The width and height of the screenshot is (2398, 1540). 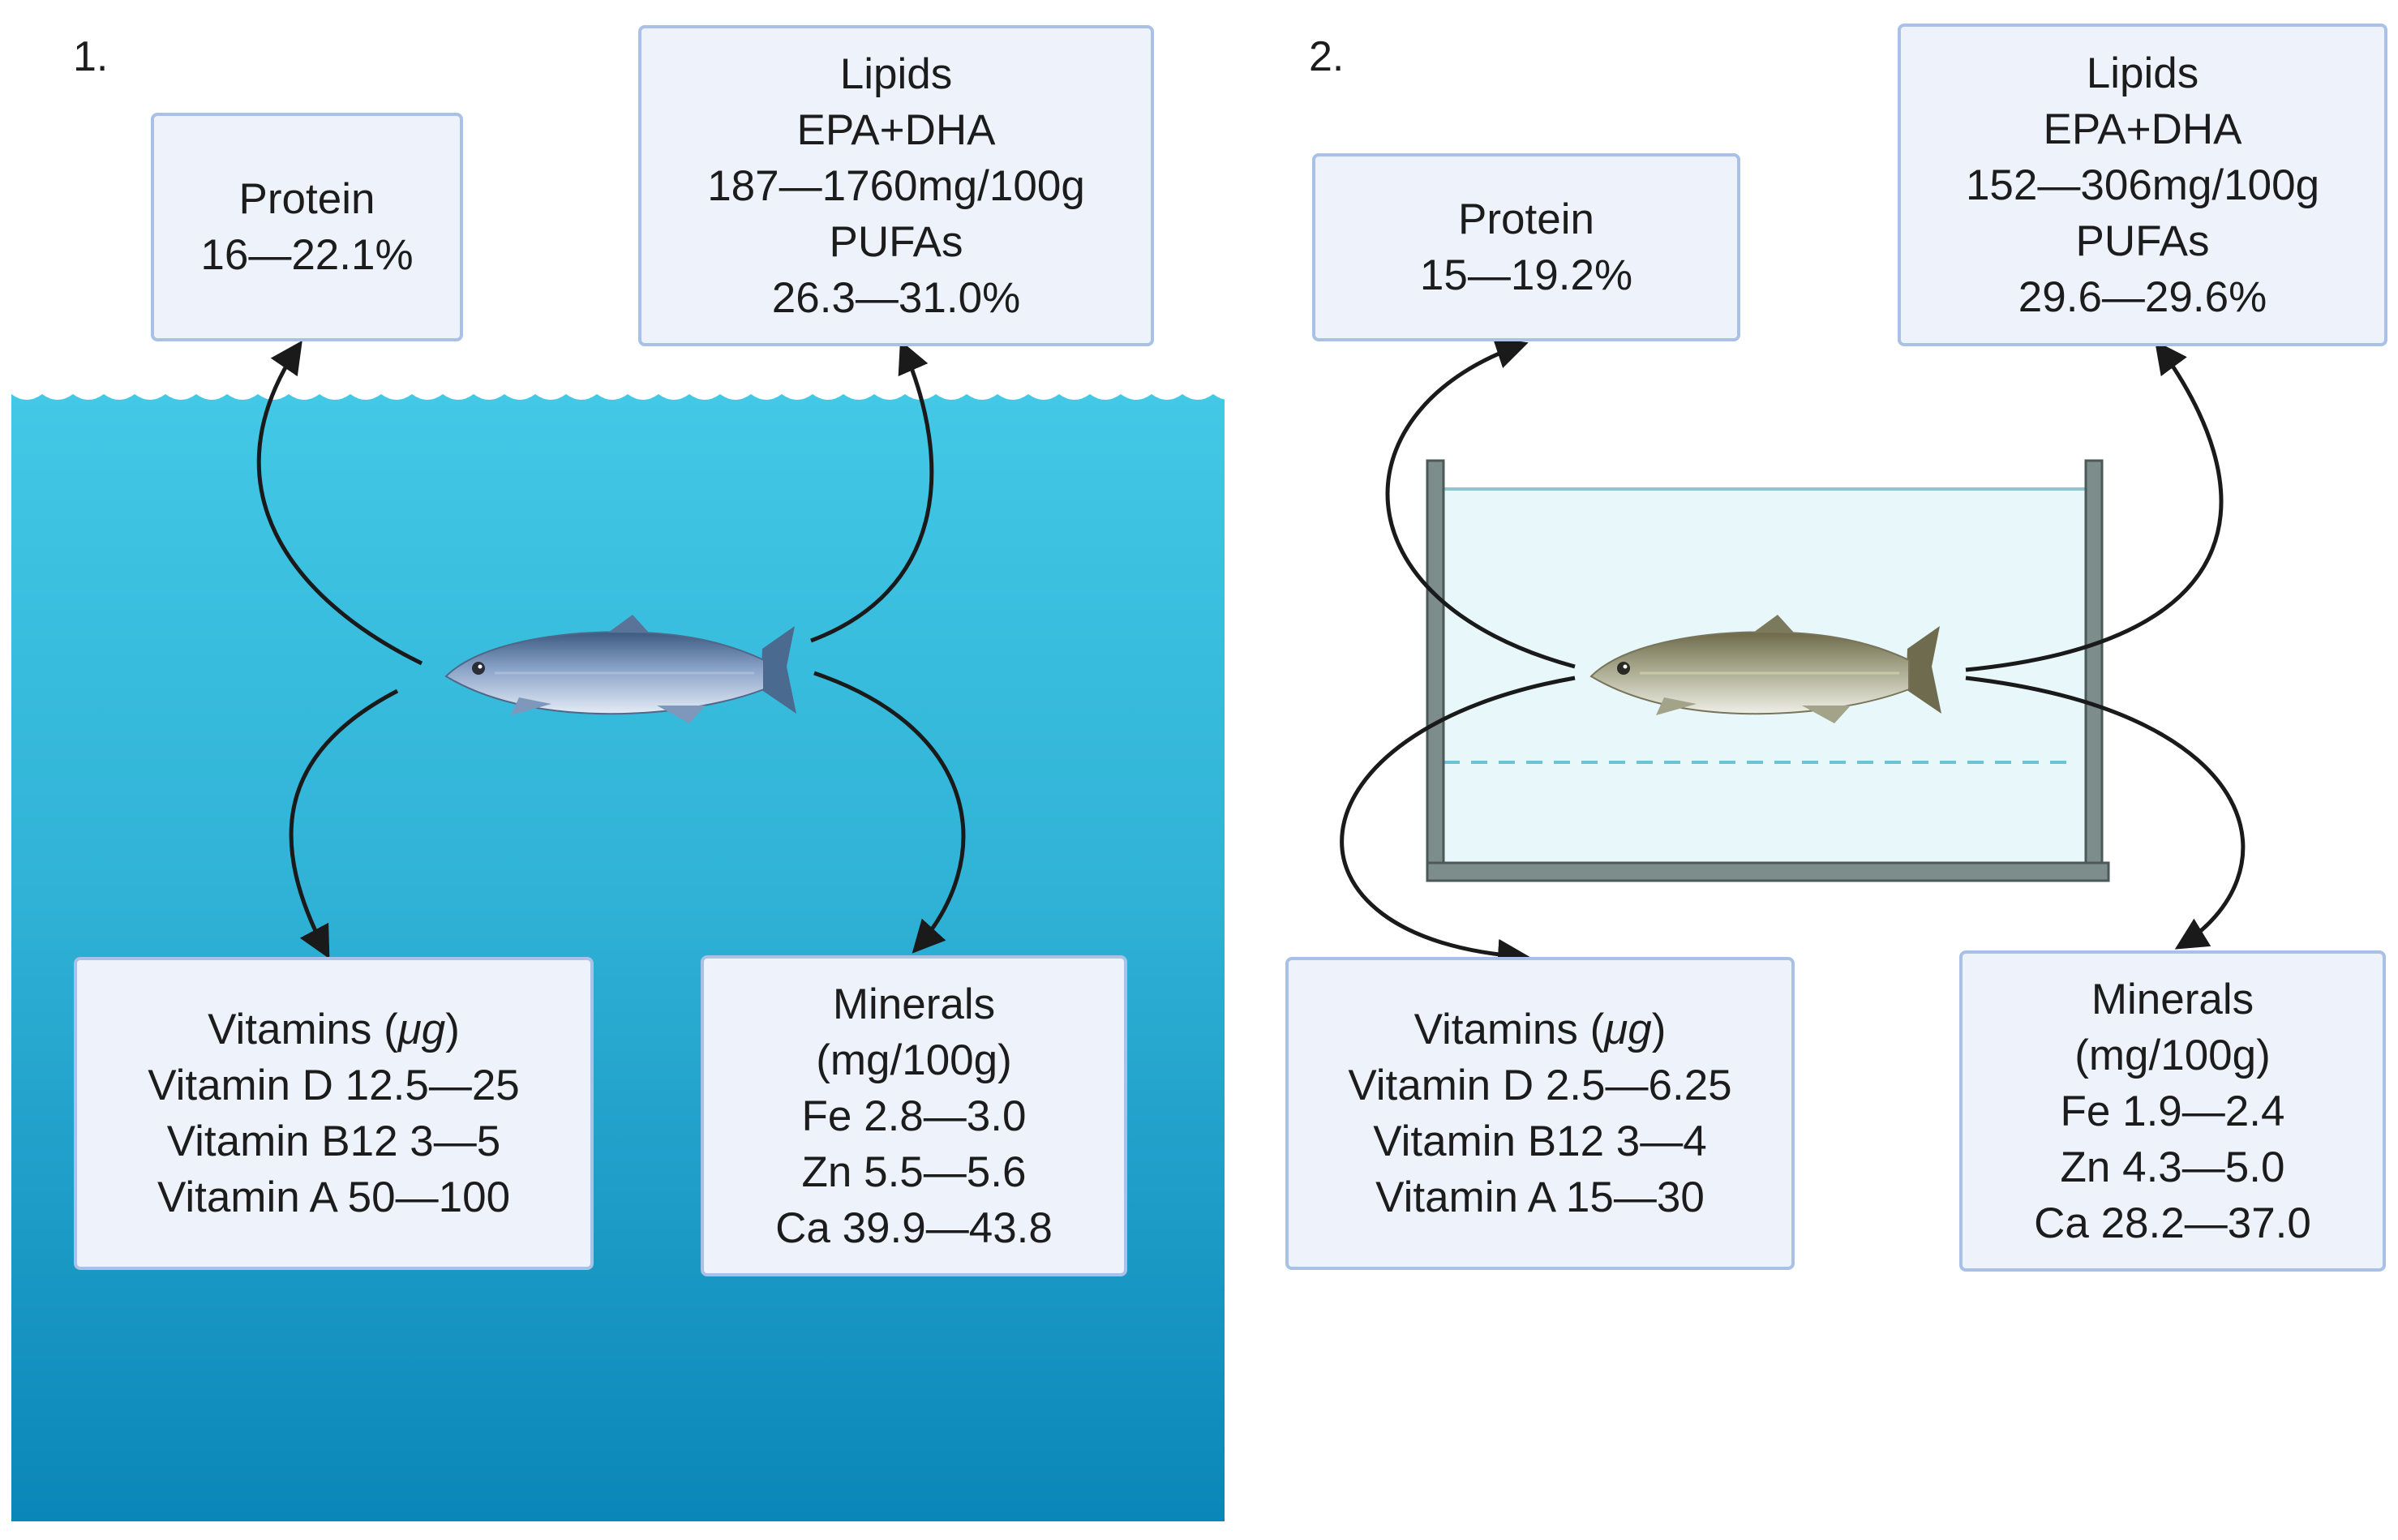 What do you see at coordinates (1540, 1141) in the screenshot?
I see `vitamin-b12: Vitamin B12 3—4` at bounding box center [1540, 1141].